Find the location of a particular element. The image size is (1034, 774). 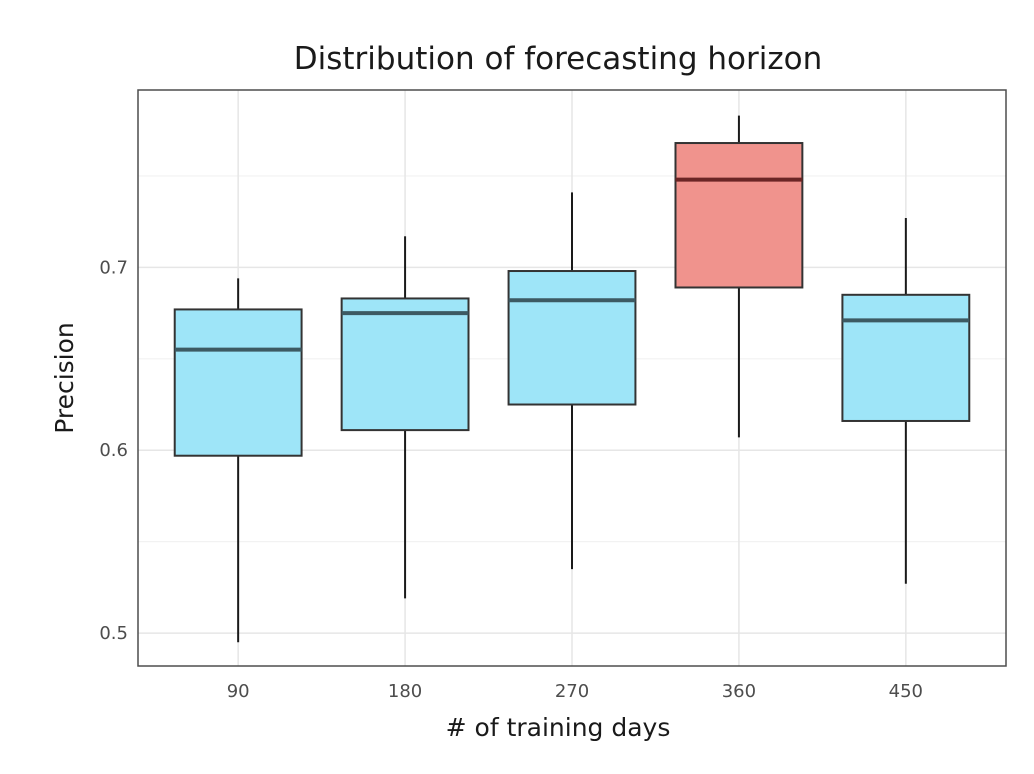

y-tick-label: 0.5 is located at coordinates (113, 633).